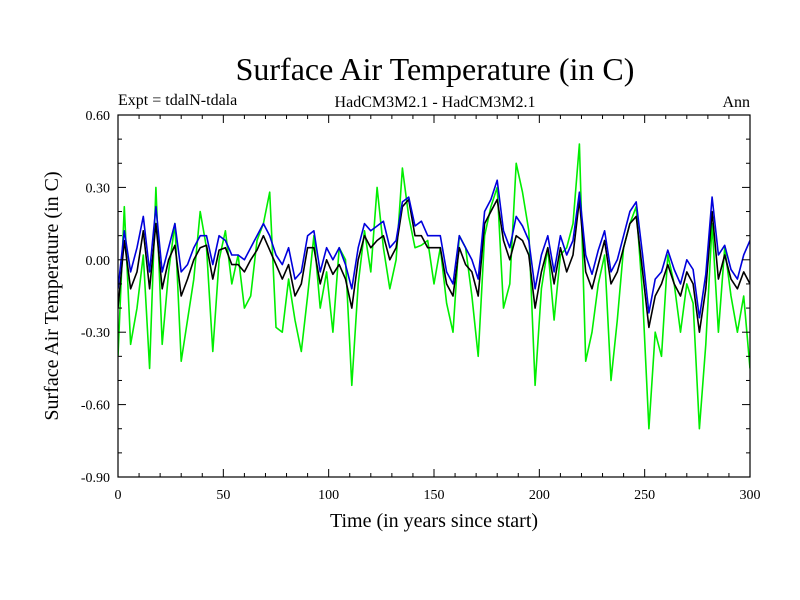  Describe the element at coordinates (434, 495) in the screenshot. I see `x-tick-label: 150` at that location.